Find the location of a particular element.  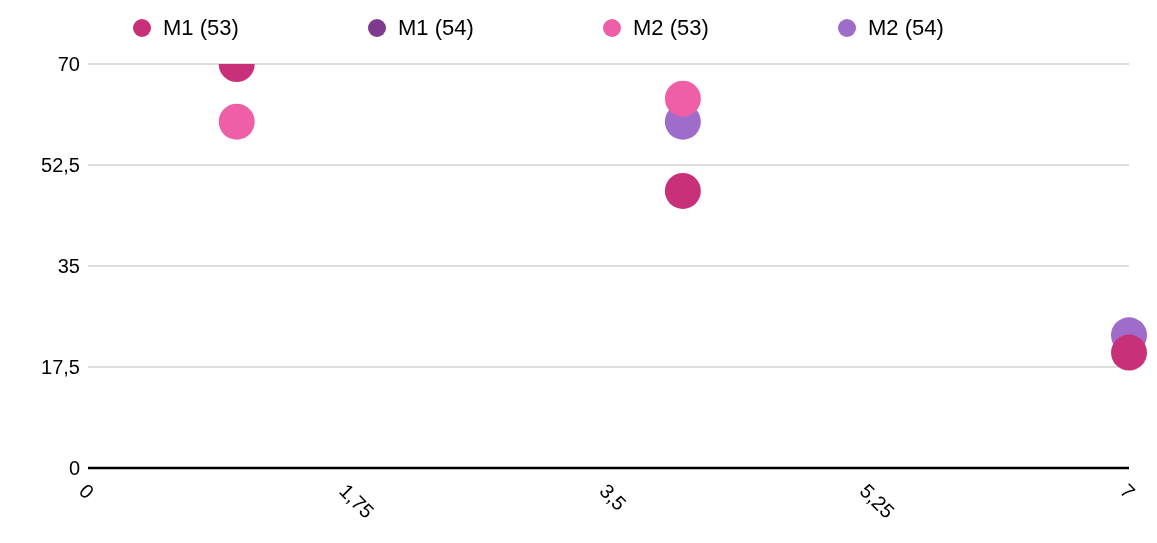

y-tick-label: 52,5 is located at coordinates (60, 165).